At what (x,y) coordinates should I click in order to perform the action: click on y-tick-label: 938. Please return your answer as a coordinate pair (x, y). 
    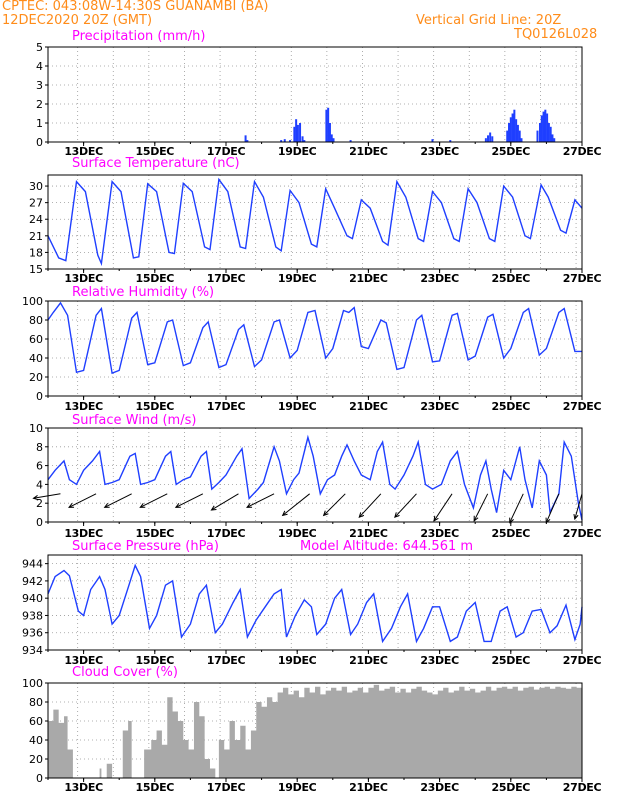
    Looking at the image, I should click on (32, 615).